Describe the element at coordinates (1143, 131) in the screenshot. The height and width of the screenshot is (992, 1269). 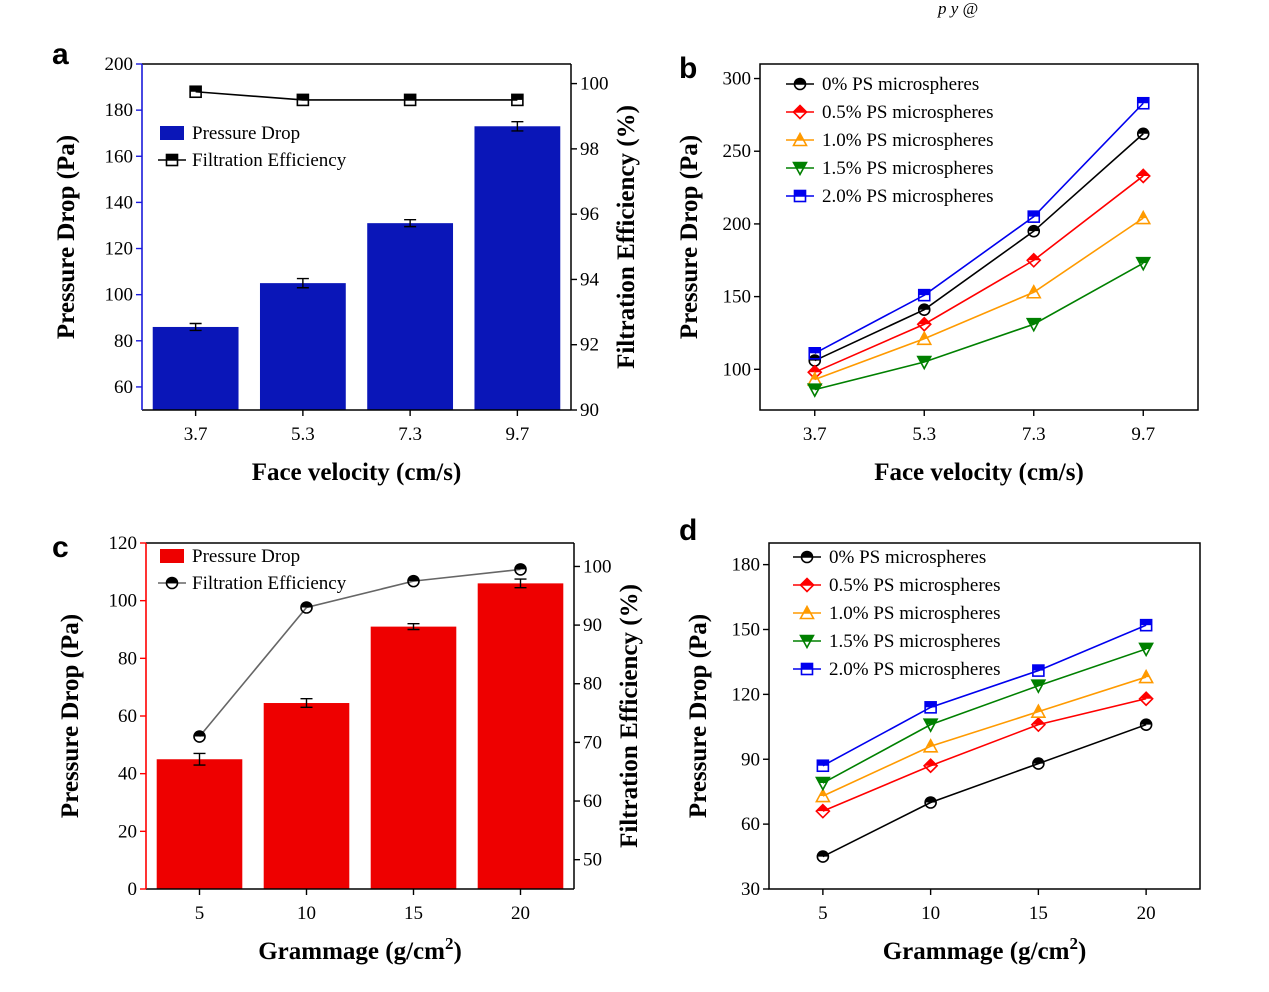
I see `series-0-point-9.7-fill` at that location.